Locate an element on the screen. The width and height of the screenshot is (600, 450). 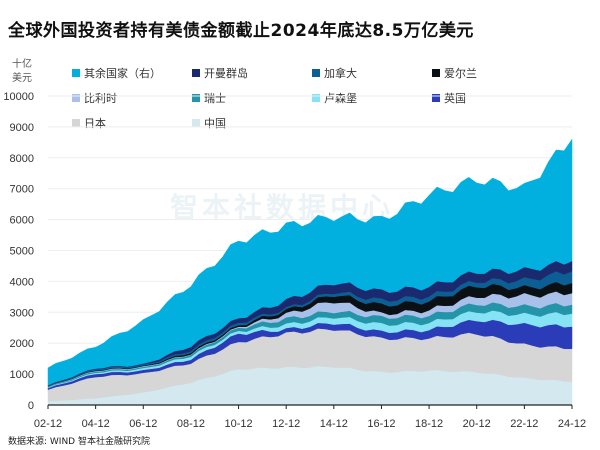
legend-item: 加拿大 is located at coordinates (334, 73).